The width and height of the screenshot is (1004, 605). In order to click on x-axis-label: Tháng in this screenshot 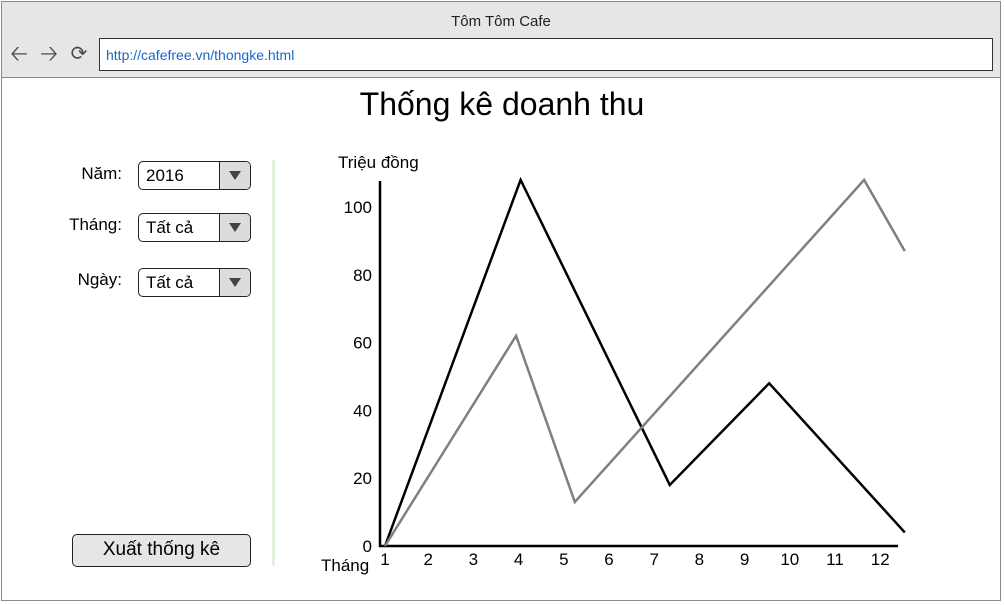, I will do `click(345, 565)`.